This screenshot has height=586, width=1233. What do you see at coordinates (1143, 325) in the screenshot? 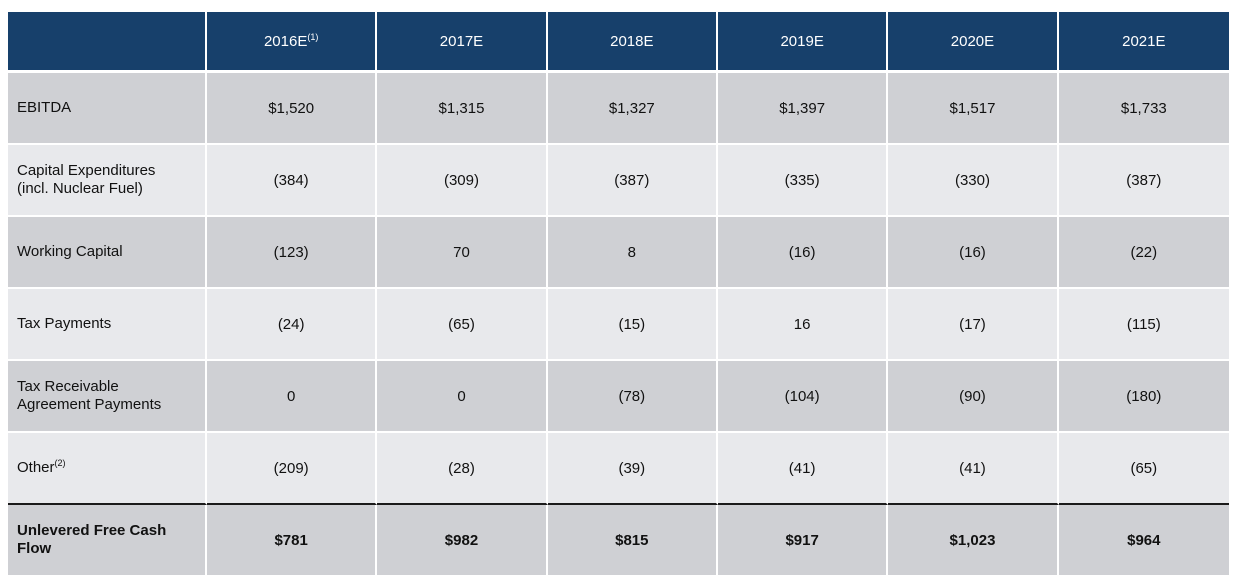
I see `table-cell: (115)` at bounding box center [1143, 325].